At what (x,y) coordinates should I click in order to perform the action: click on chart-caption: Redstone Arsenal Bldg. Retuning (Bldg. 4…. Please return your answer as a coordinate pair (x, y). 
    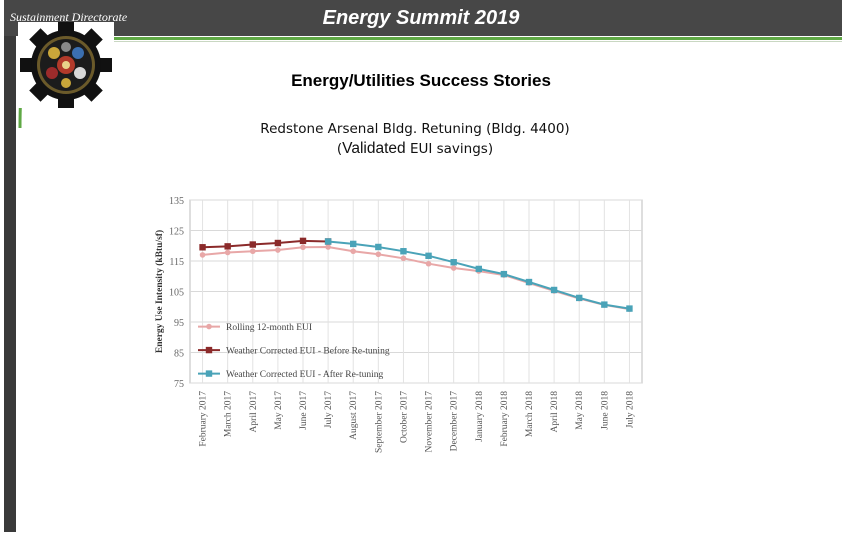
    Looking at the image, I should click on (415, 139).